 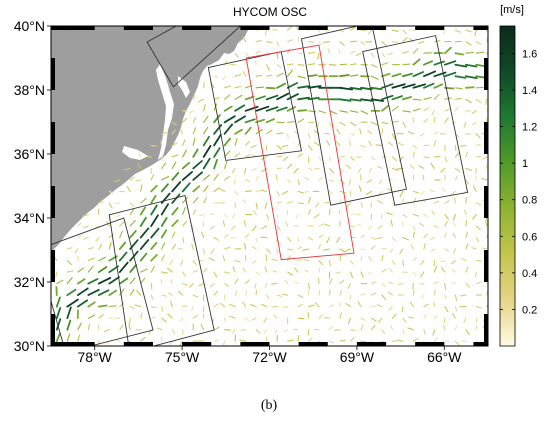 I want to click on colorbar: [m/s] 0.2 0.4 0.6 0.8 1 1.2 1.4 1.6, so click(x=518, y=175).